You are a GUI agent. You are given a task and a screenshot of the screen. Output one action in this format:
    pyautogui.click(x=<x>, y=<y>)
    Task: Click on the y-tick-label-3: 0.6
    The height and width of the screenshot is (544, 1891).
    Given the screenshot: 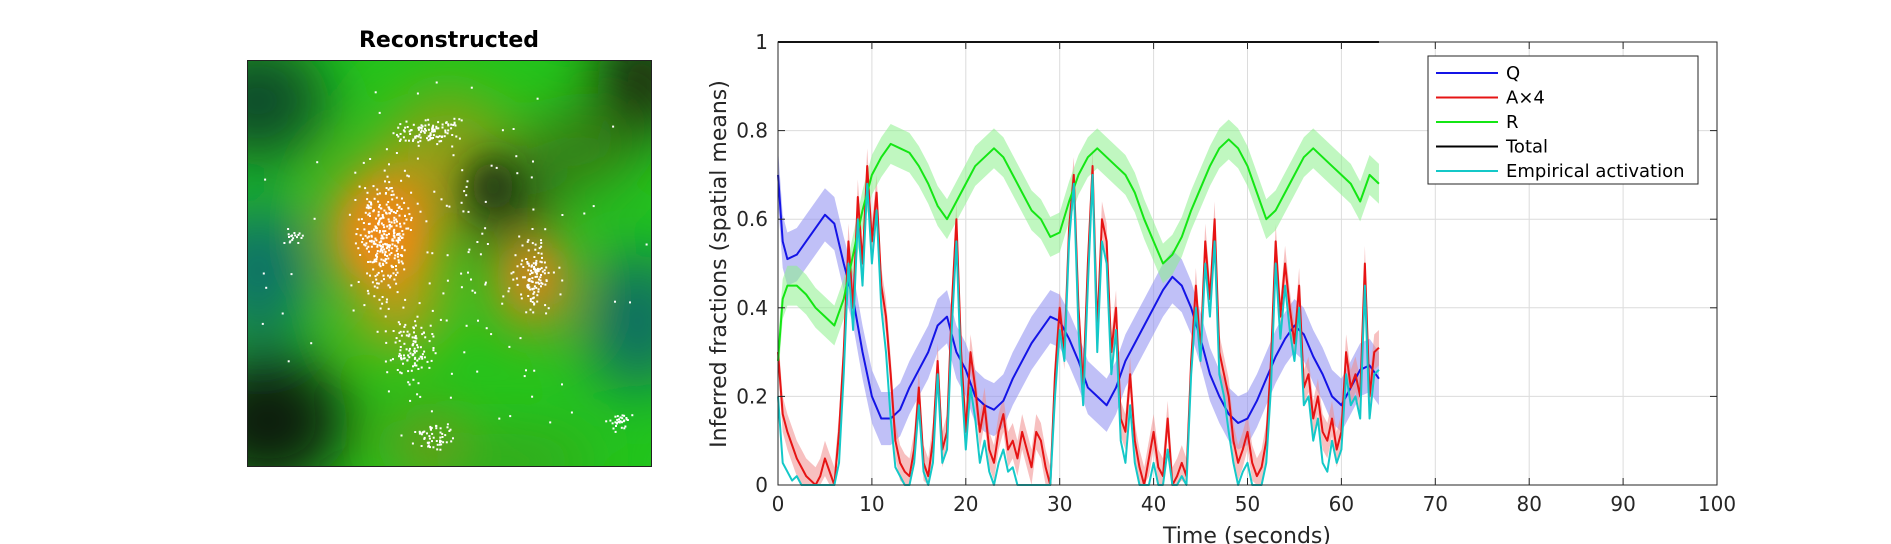 What is the action you would take?
    pyautogui.click(x=752, y=219)
    